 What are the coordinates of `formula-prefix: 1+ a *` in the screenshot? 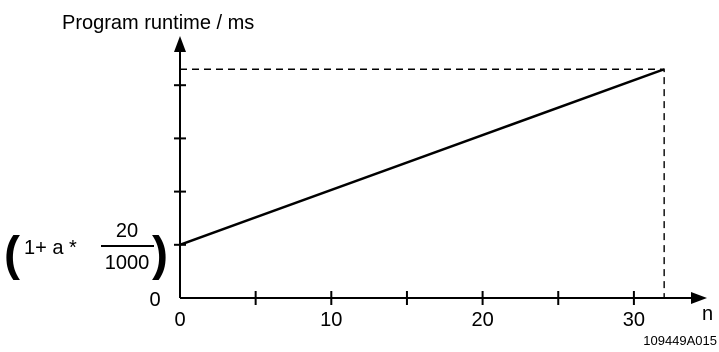 It's located at (50, 248).